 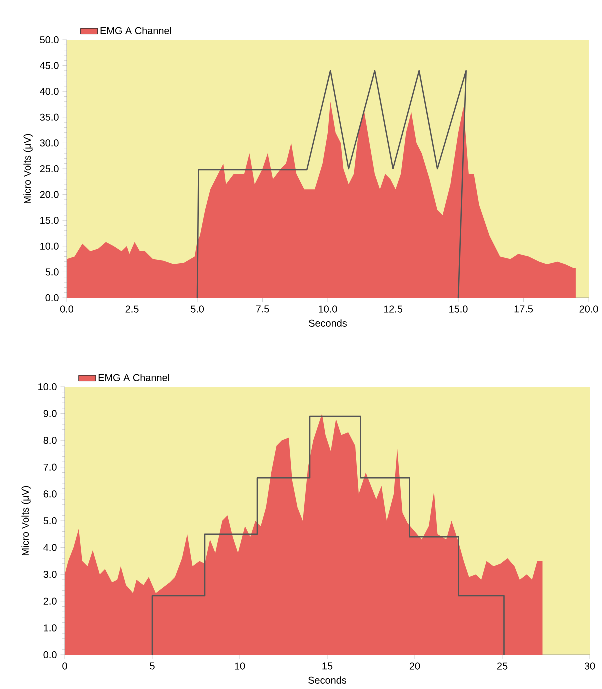 I want to click on x-tick-label: 2.5, so click(x=132, y=309).